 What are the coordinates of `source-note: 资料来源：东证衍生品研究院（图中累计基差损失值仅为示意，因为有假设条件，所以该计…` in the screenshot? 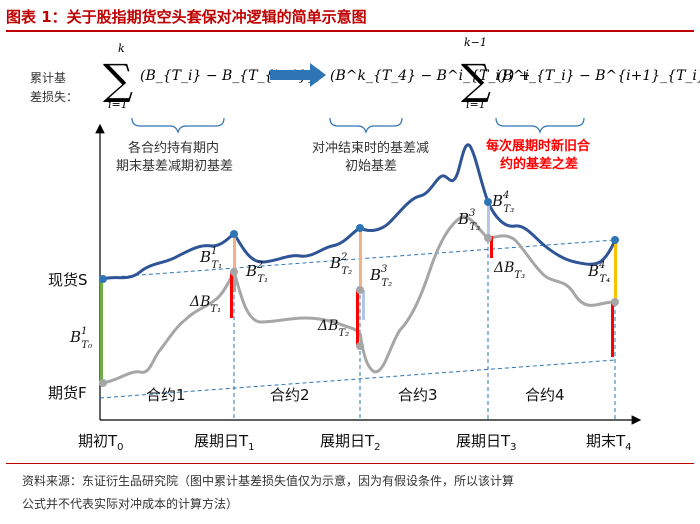 It's located at (352, 493).